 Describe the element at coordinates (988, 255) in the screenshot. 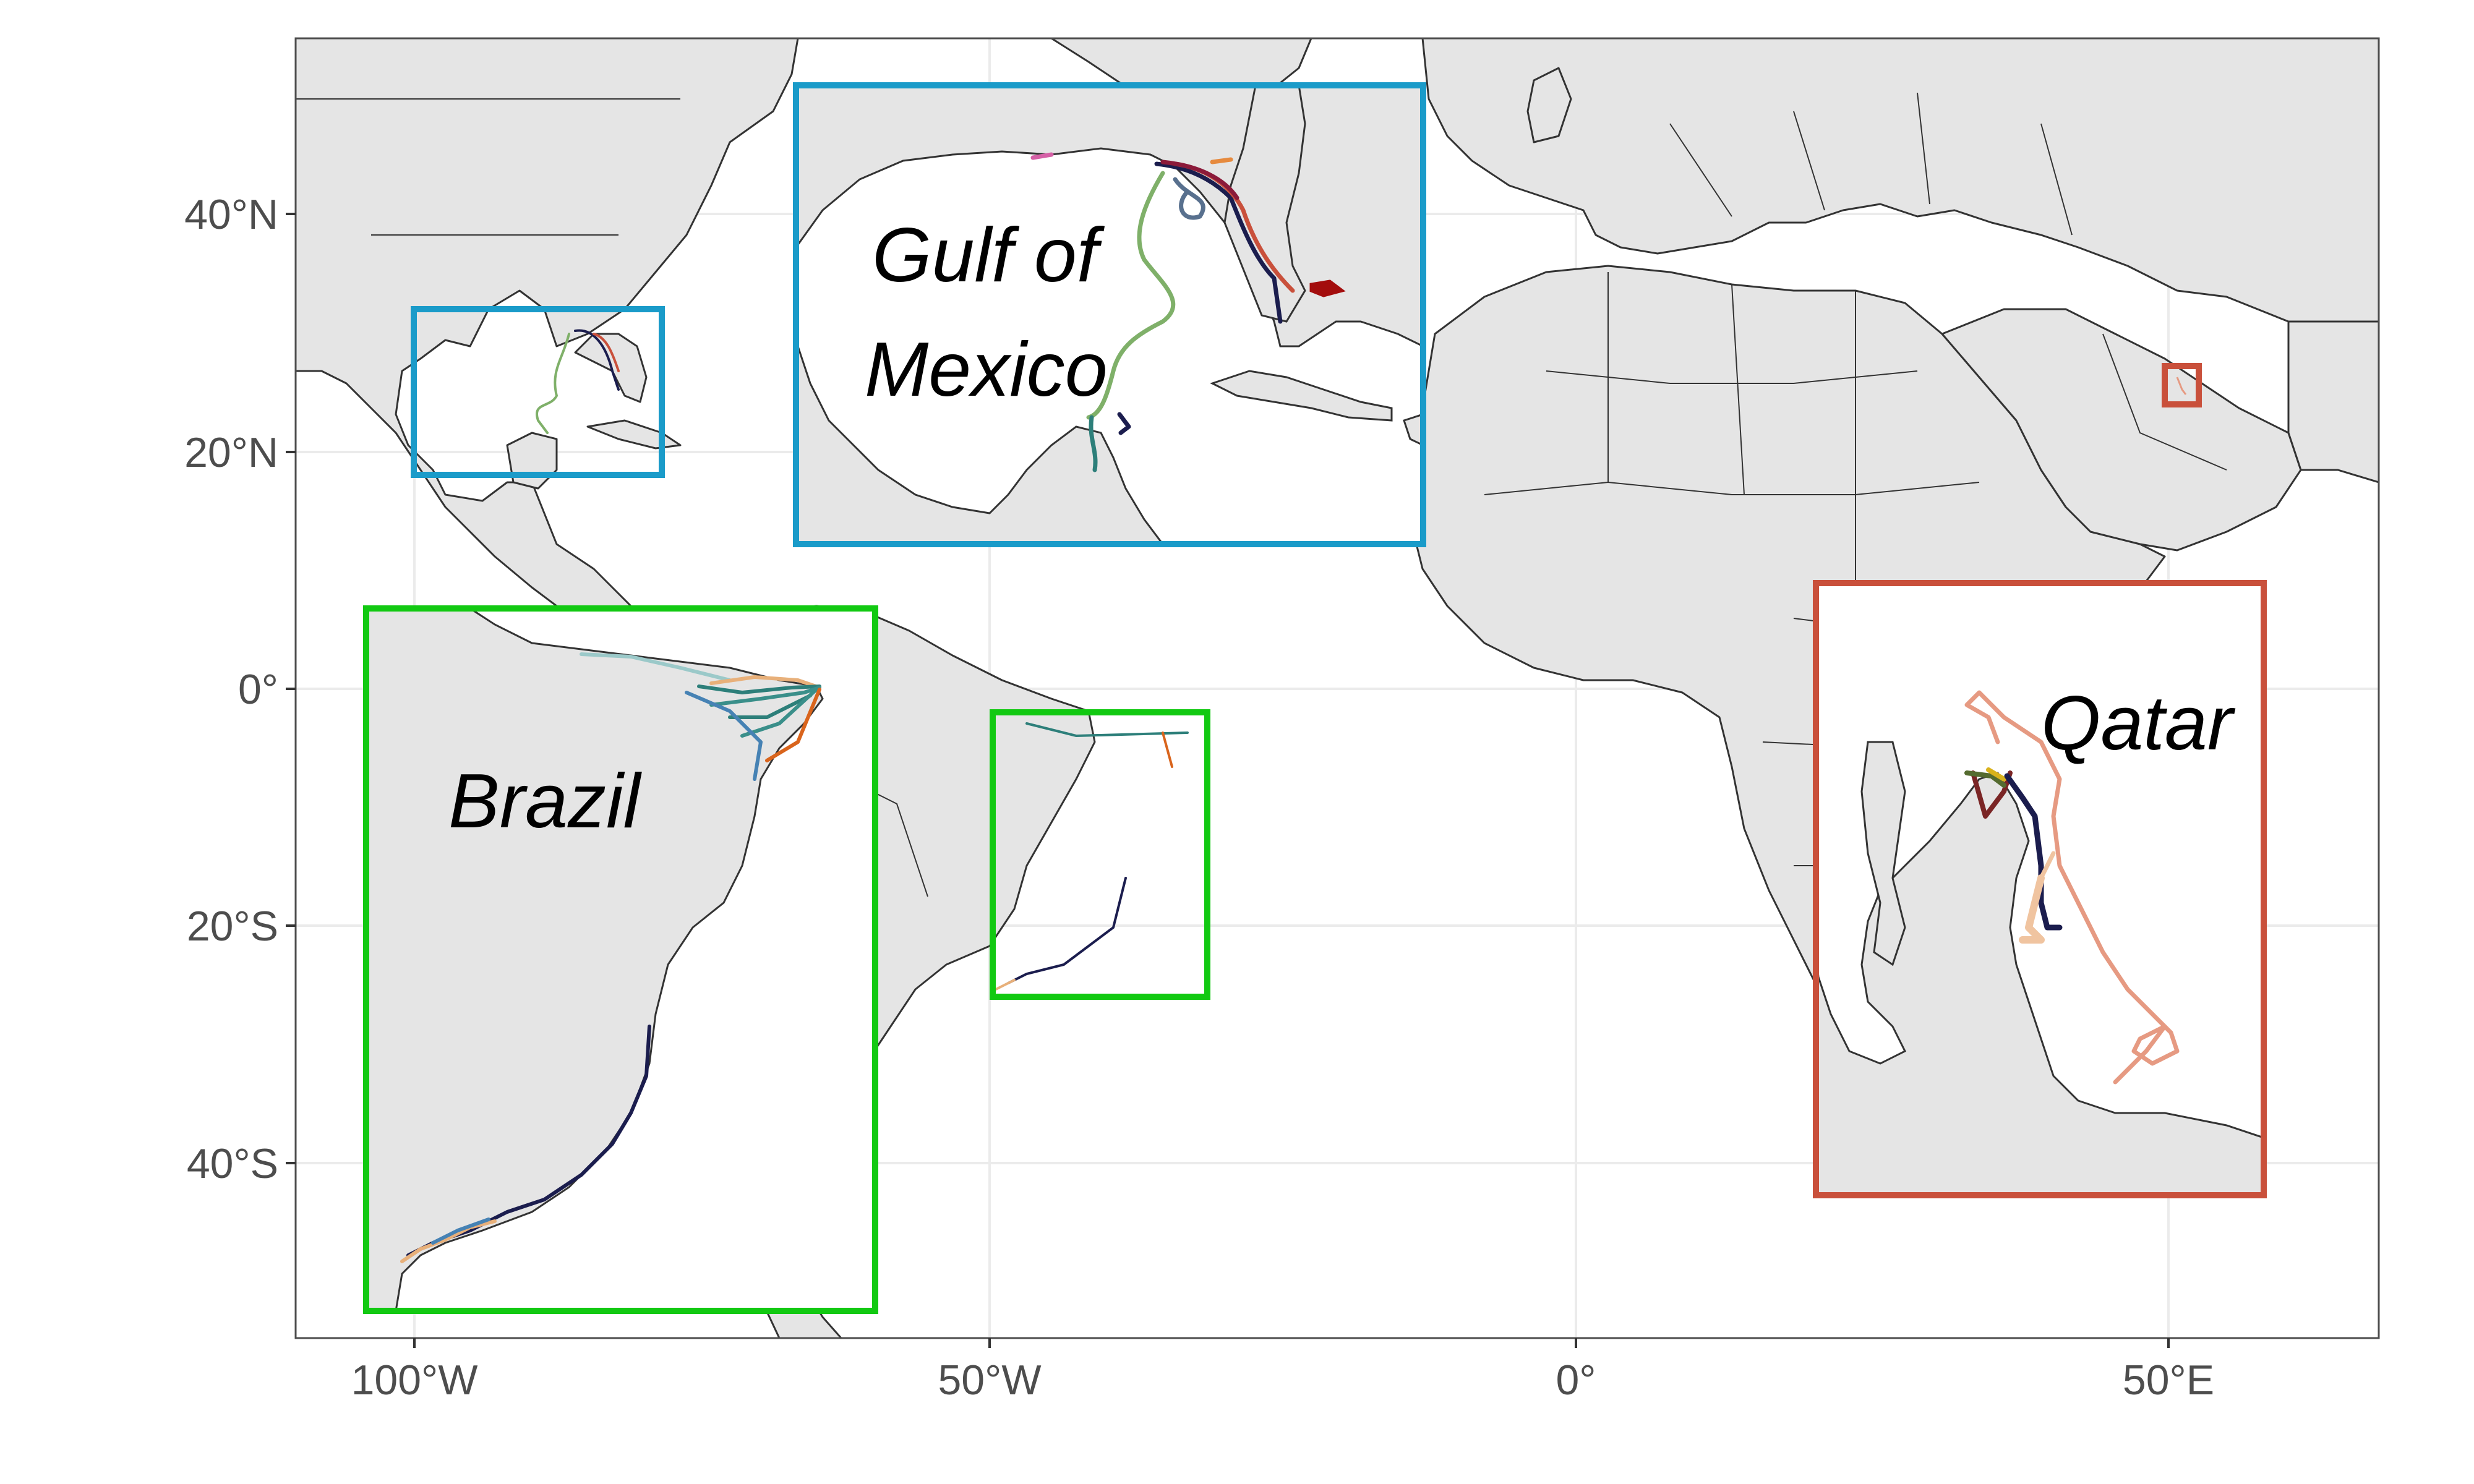

I see `gulf-inset-label-line1: Gulf of` at that location.